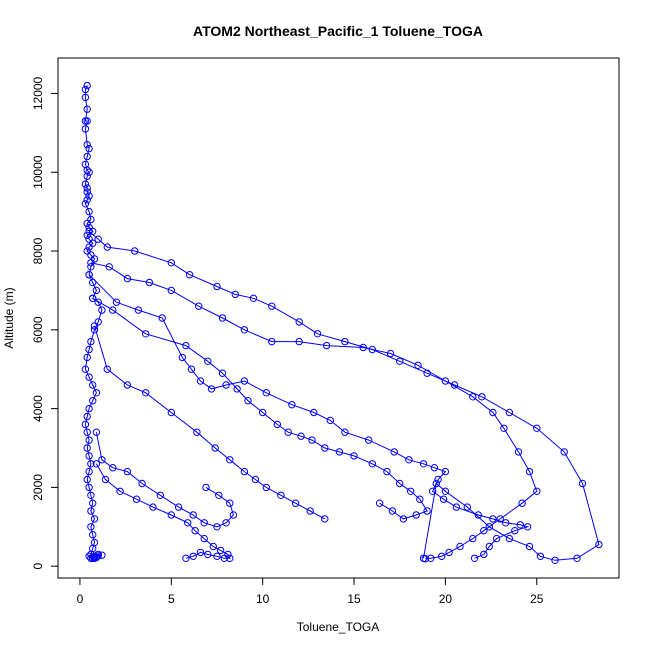 This screenshot has width=650, height=650. What do you see at coordinates (338, 31) in the screenshot?
I see `chart-title: ATOM2 Northeast_Pacific_1 Toluene_TOGA` at bounding box center [338, 31].